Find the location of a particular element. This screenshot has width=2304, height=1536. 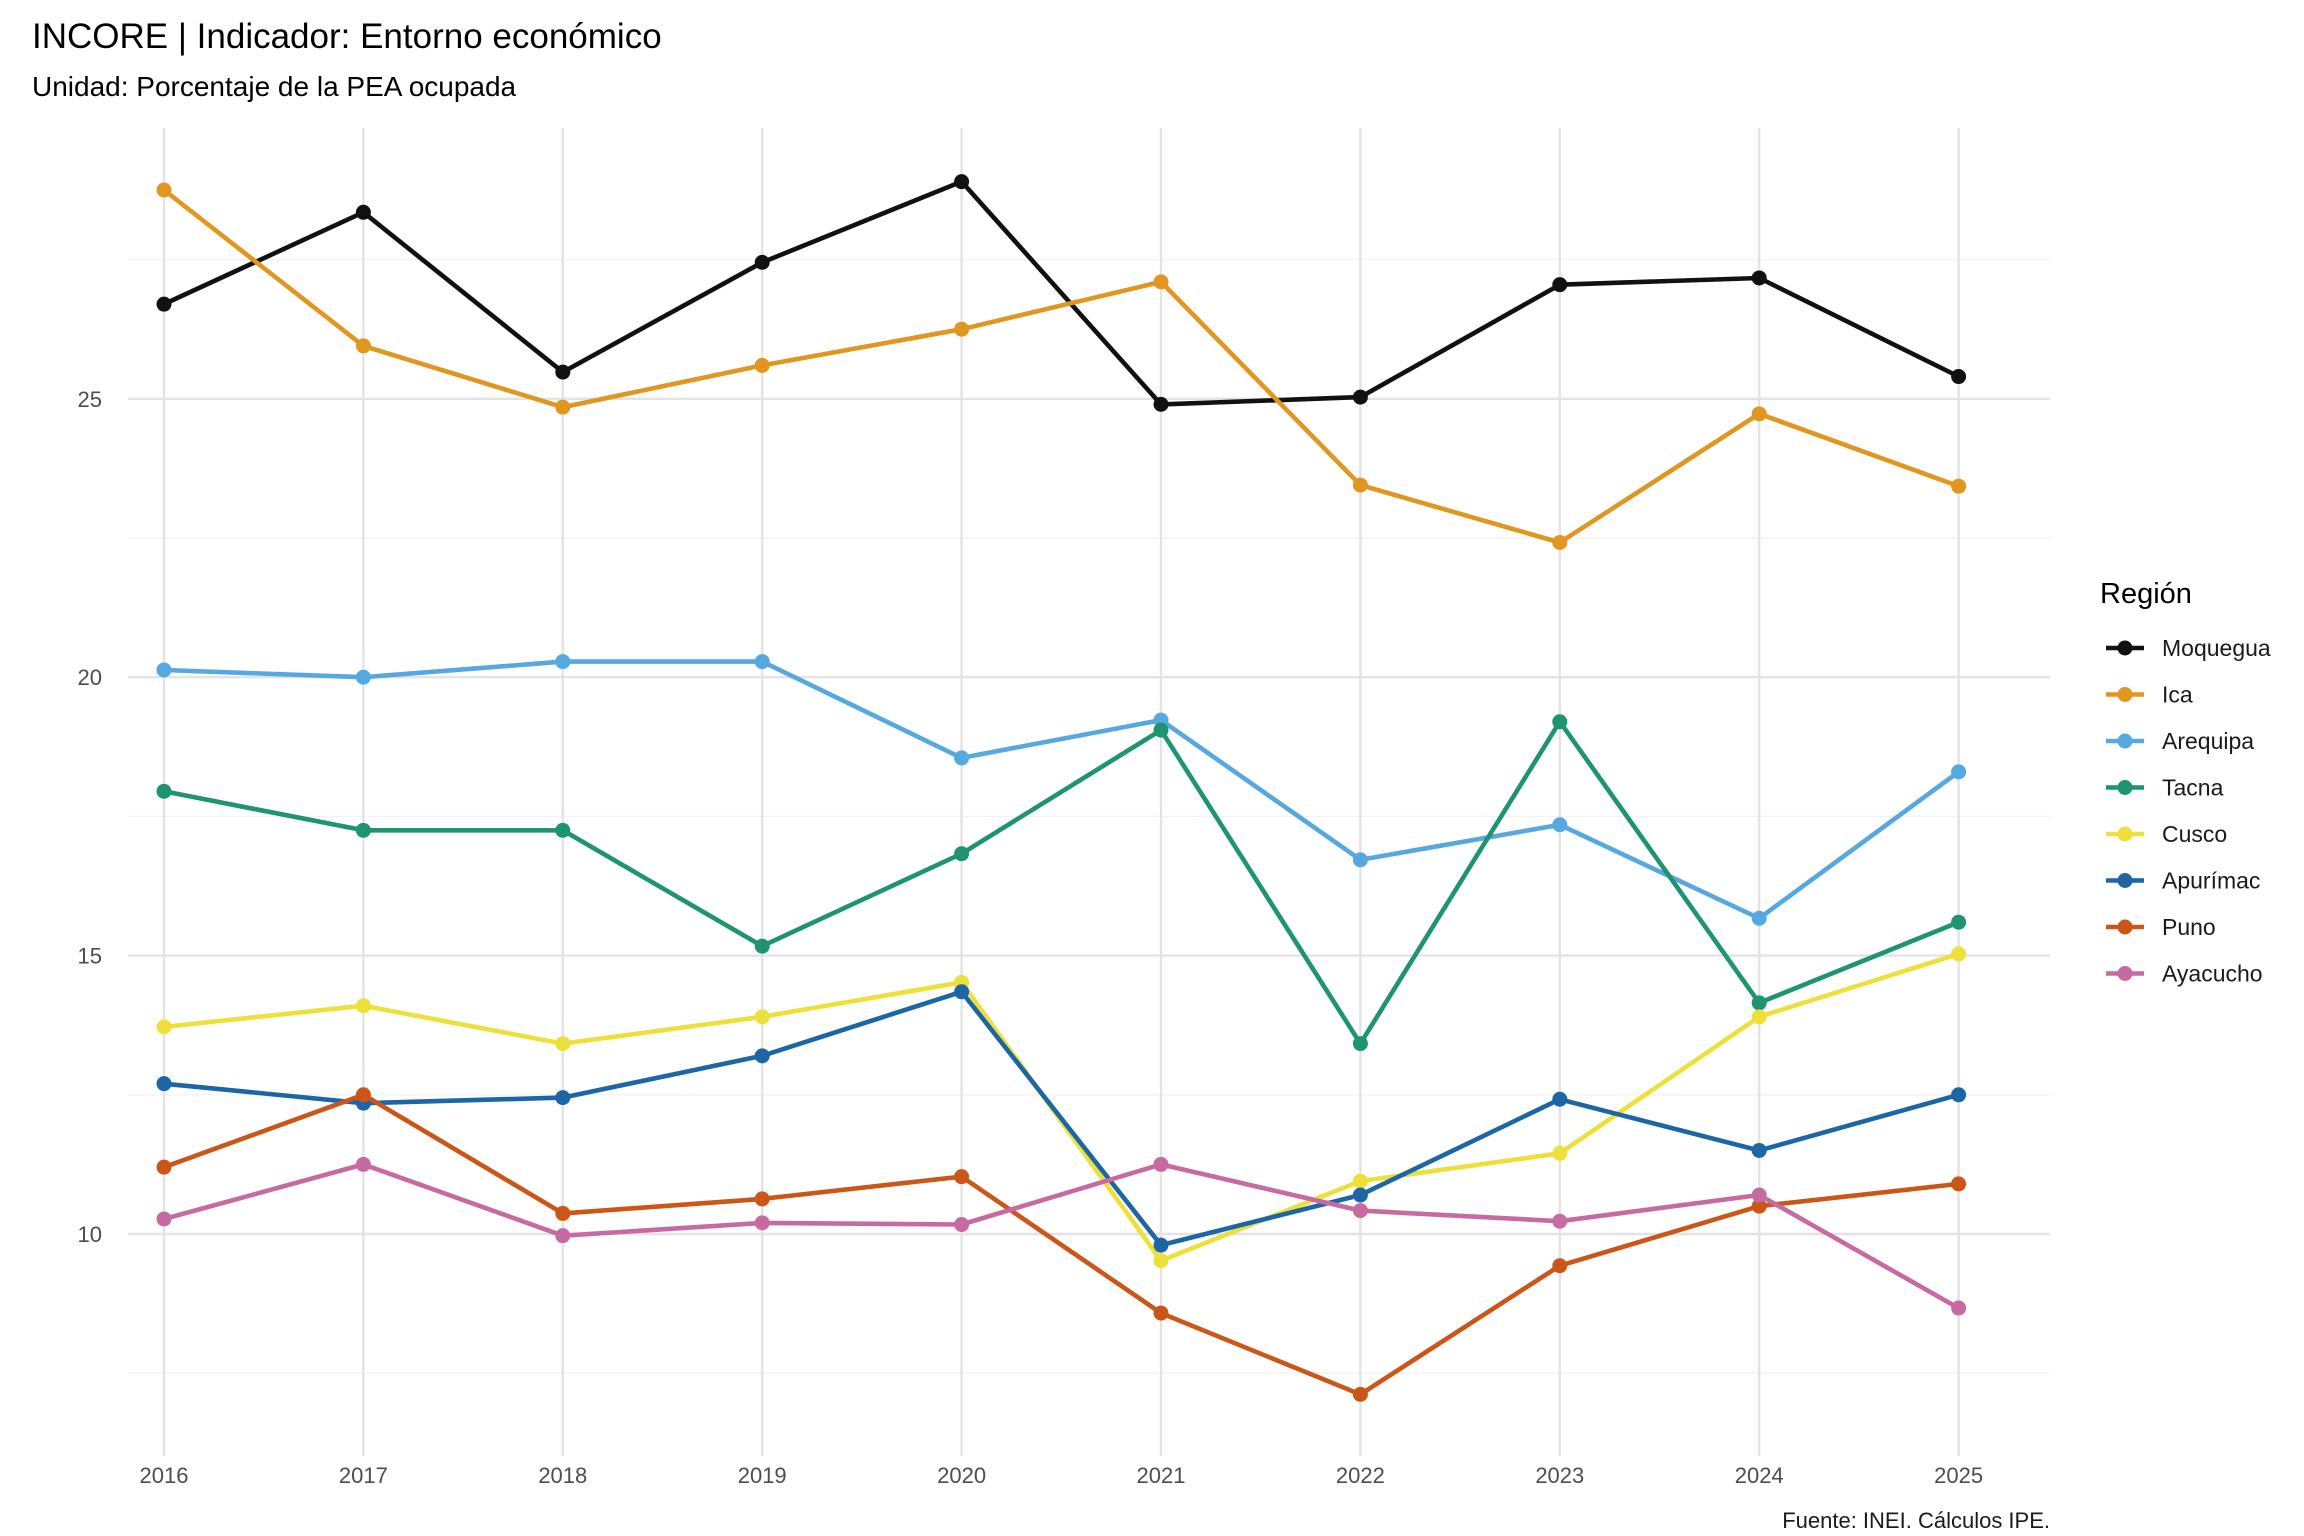

legend-item-tacna: Tacna is located at coordinates (2165, 788).